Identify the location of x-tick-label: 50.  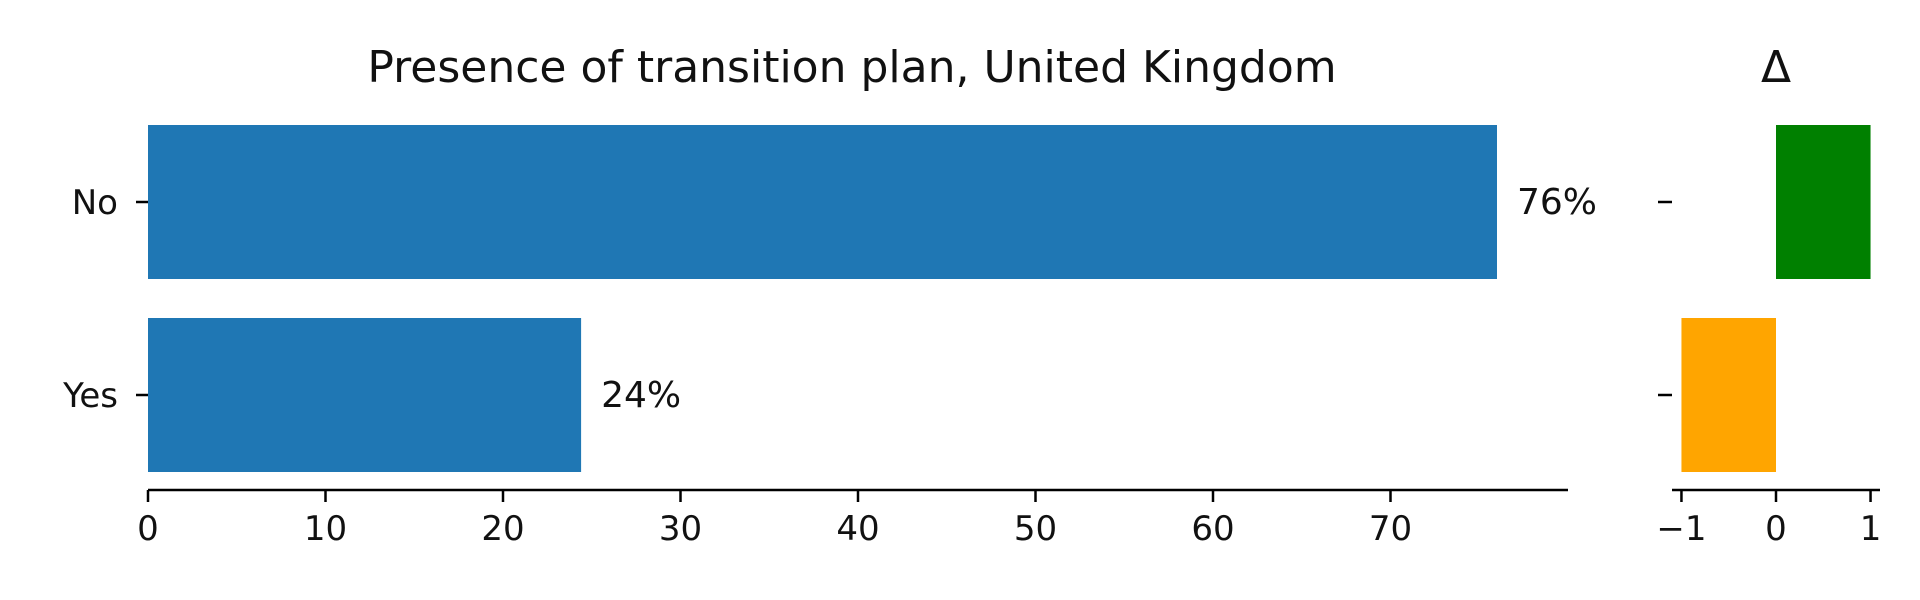
(1035, 529).